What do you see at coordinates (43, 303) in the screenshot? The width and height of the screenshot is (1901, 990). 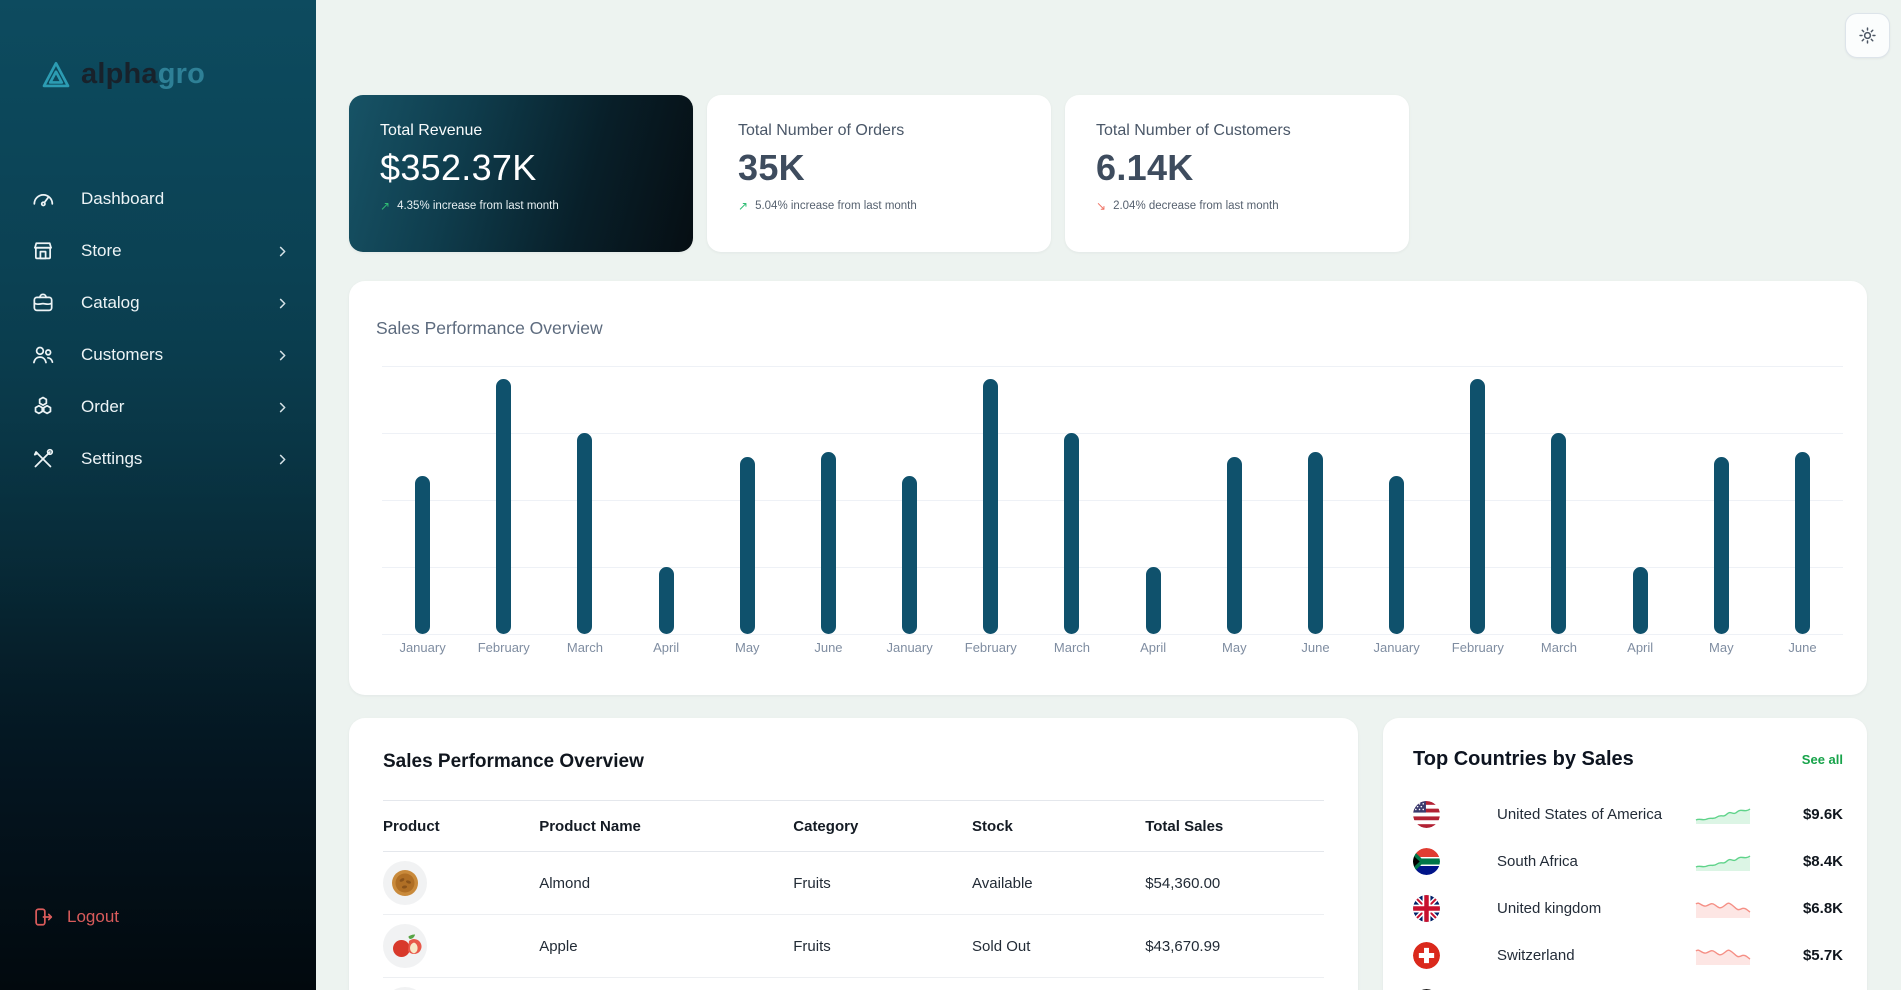 I see `catalog-icon` at bounding box center [43, 303].